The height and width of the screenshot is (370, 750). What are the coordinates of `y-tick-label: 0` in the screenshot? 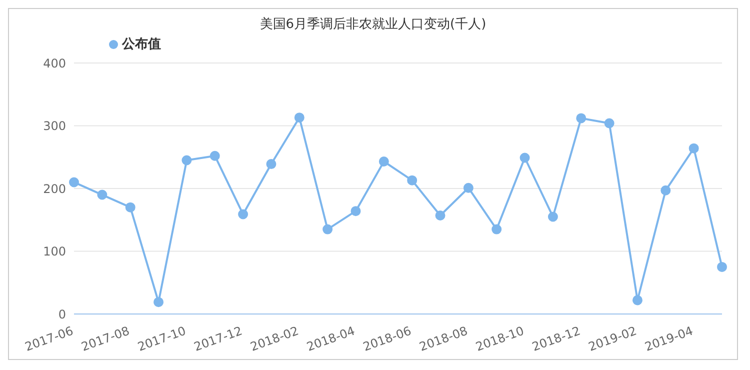 It's located at (62, 314).